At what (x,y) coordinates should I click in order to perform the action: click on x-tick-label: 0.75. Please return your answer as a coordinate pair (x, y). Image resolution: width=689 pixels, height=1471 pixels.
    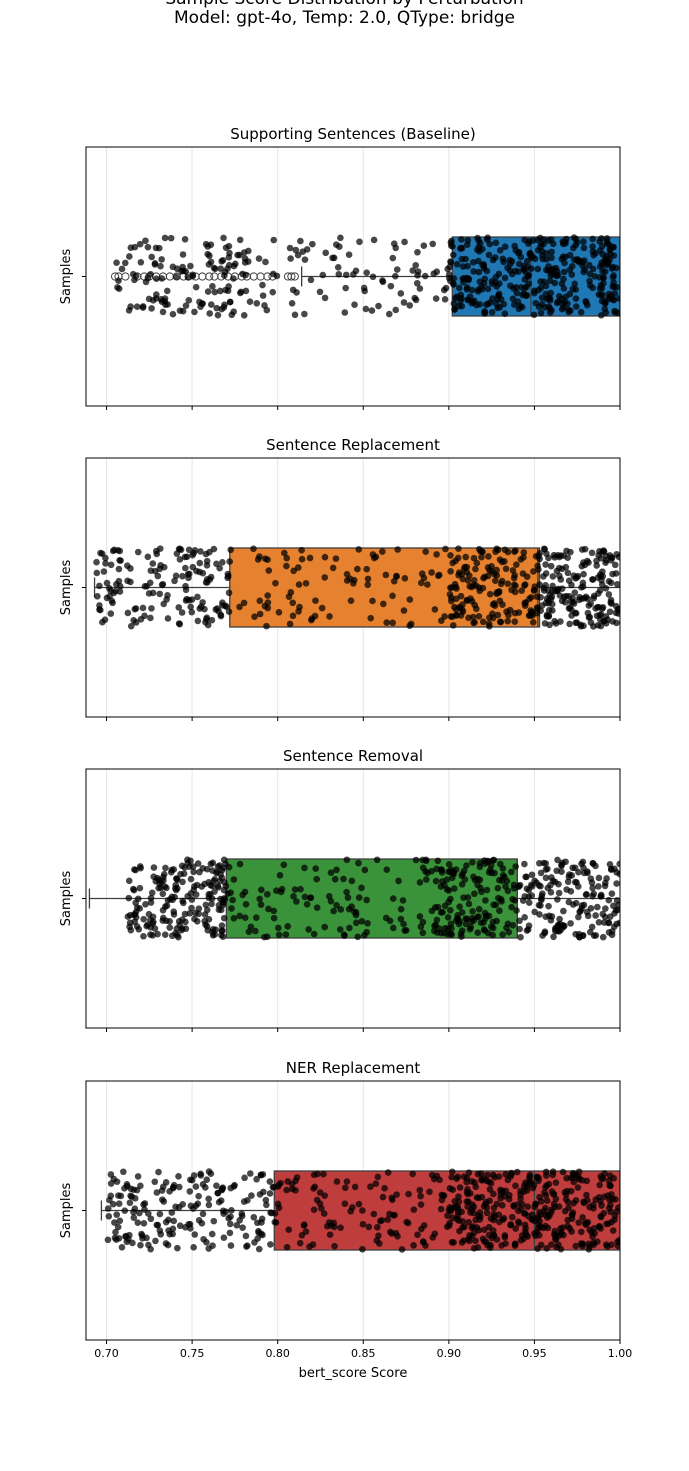
    Looking at the image, I should click on (192, 1353).